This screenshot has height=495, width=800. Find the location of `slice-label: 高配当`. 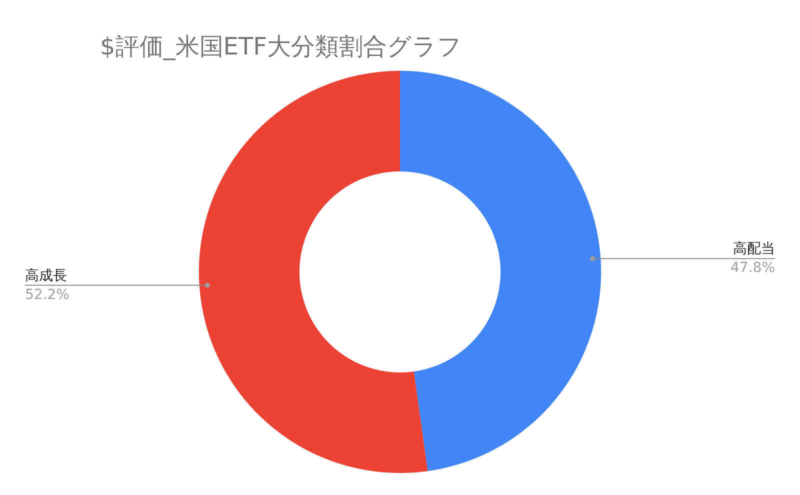

slice-label: 高配当 is located at coordinates (754, 249).